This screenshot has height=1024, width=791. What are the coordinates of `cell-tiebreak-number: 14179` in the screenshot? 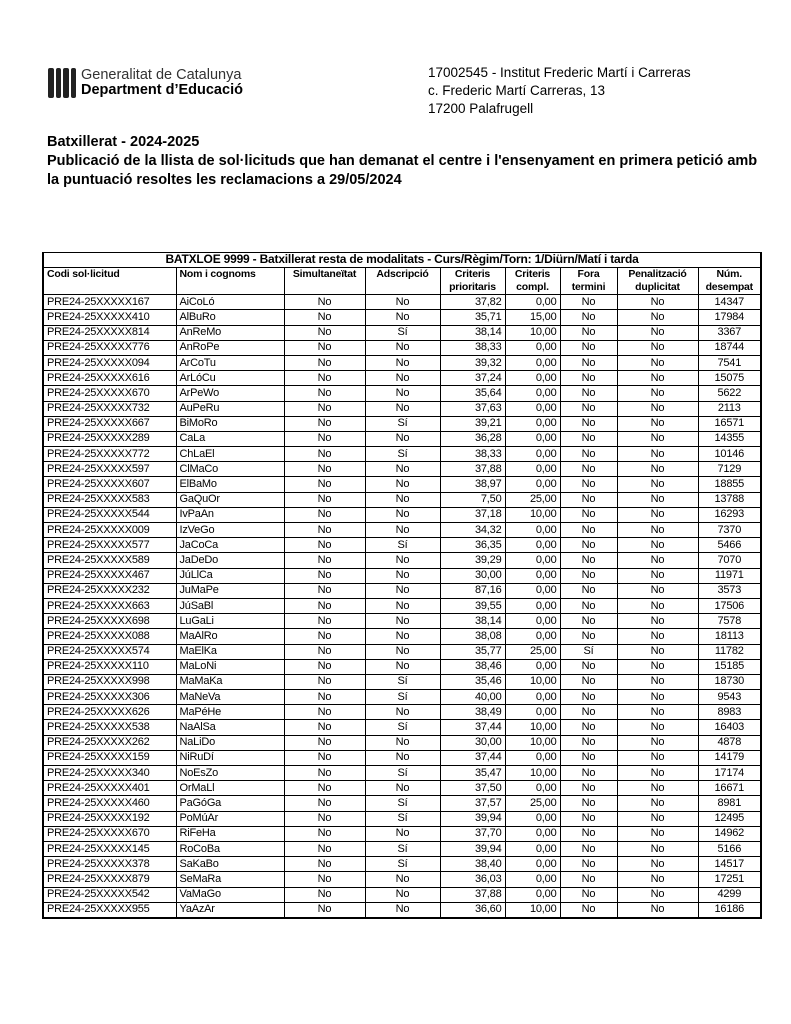 It's located at (730, 758).